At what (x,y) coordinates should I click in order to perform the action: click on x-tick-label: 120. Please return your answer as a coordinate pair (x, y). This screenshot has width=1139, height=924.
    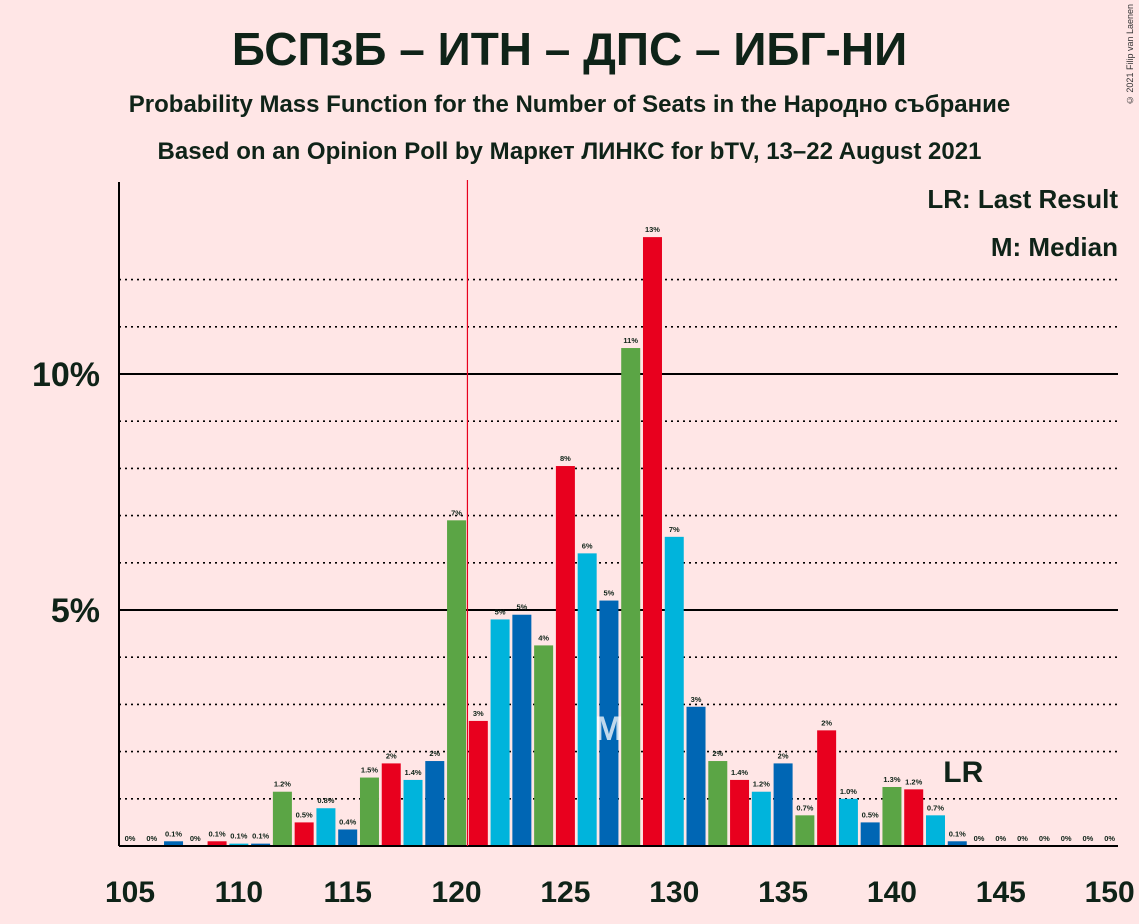
    Looking at the image, I should click on (457, 892).